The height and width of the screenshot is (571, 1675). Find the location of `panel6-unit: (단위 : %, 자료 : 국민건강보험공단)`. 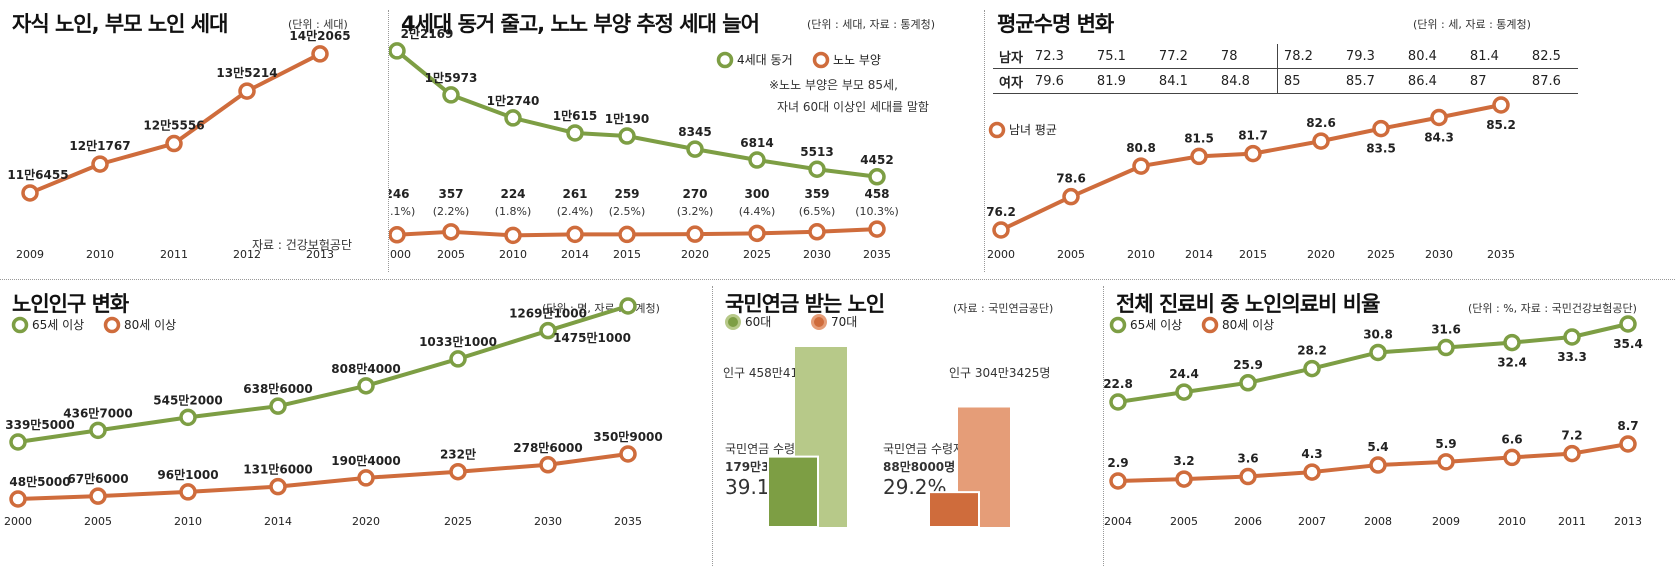

panel6-unit: (단위 : %, 자료 : 국민건강보험공단) is located at coordinates (1552, 308).